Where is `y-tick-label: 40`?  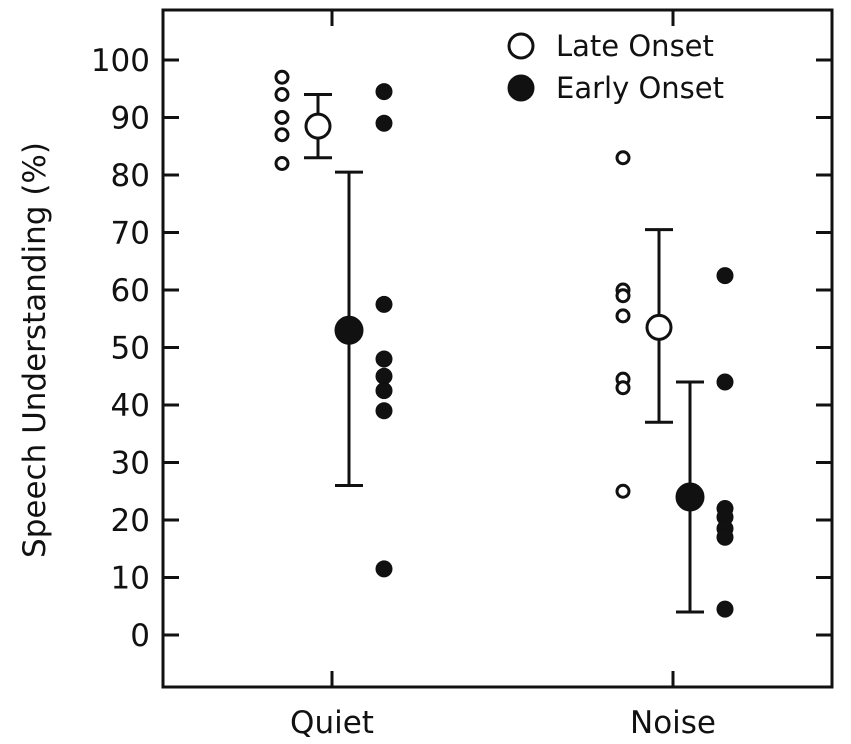
y-tick-label: 40 is located at coordinates (130, 406).